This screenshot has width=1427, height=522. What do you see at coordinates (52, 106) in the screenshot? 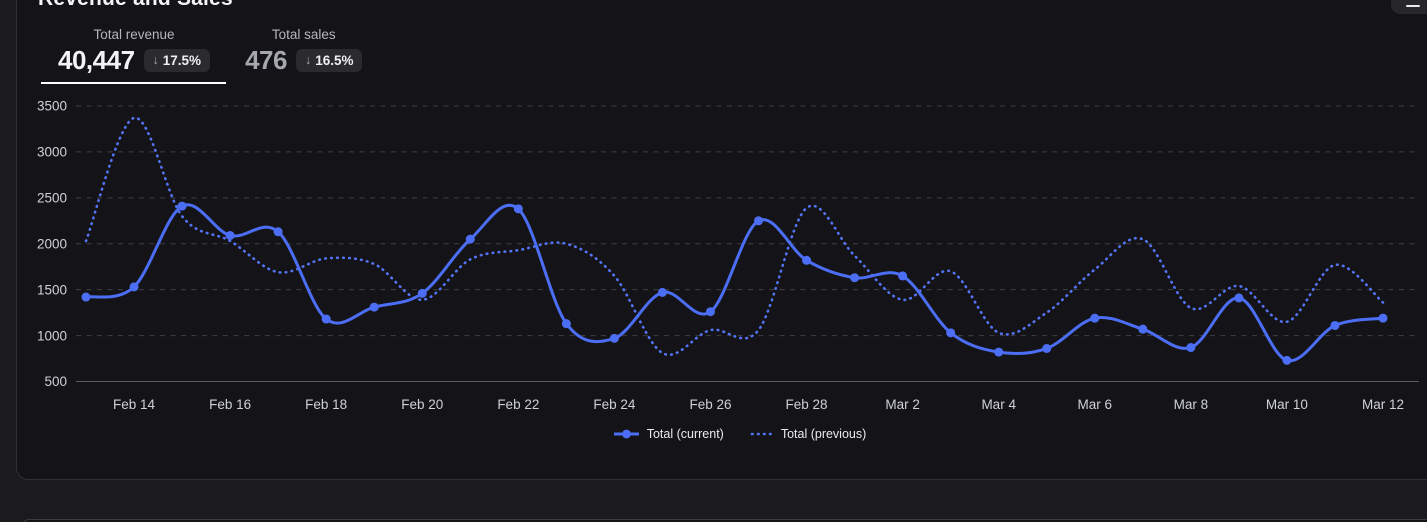
I see `svg-text: 3500` at bounding box center [52, 106].